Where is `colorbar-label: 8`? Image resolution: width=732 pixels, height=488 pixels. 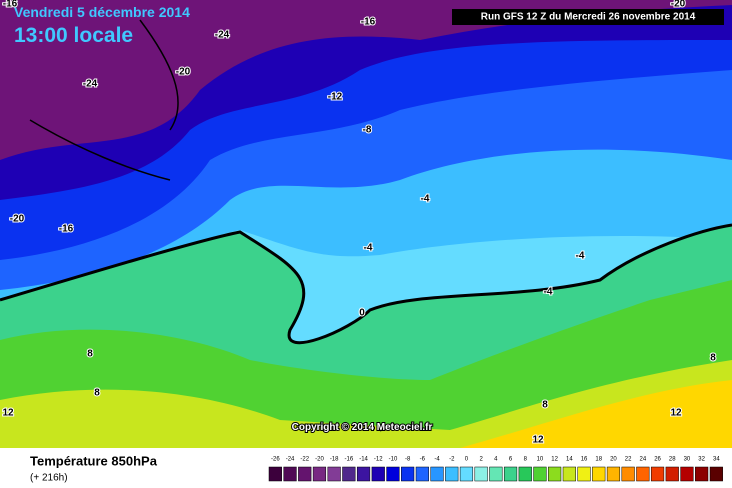
colorbar-label: 8 is located at coordinates (526, 460).